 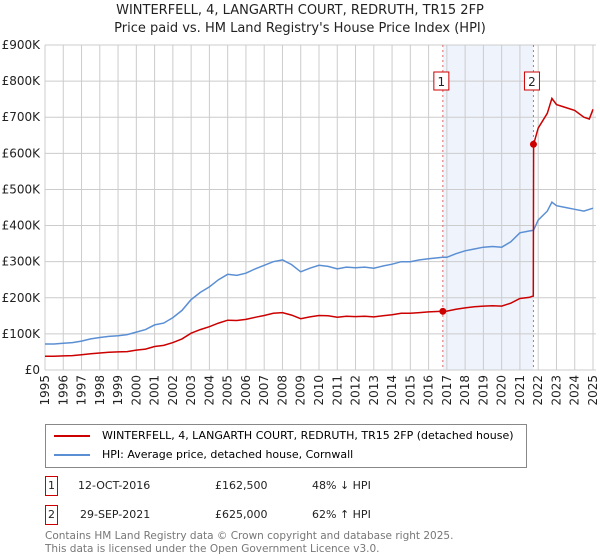 What do you see at coordinates (556, 390) in the screenshot?
I see `x-tick-label: 2023` at bounding box center [556, 390].